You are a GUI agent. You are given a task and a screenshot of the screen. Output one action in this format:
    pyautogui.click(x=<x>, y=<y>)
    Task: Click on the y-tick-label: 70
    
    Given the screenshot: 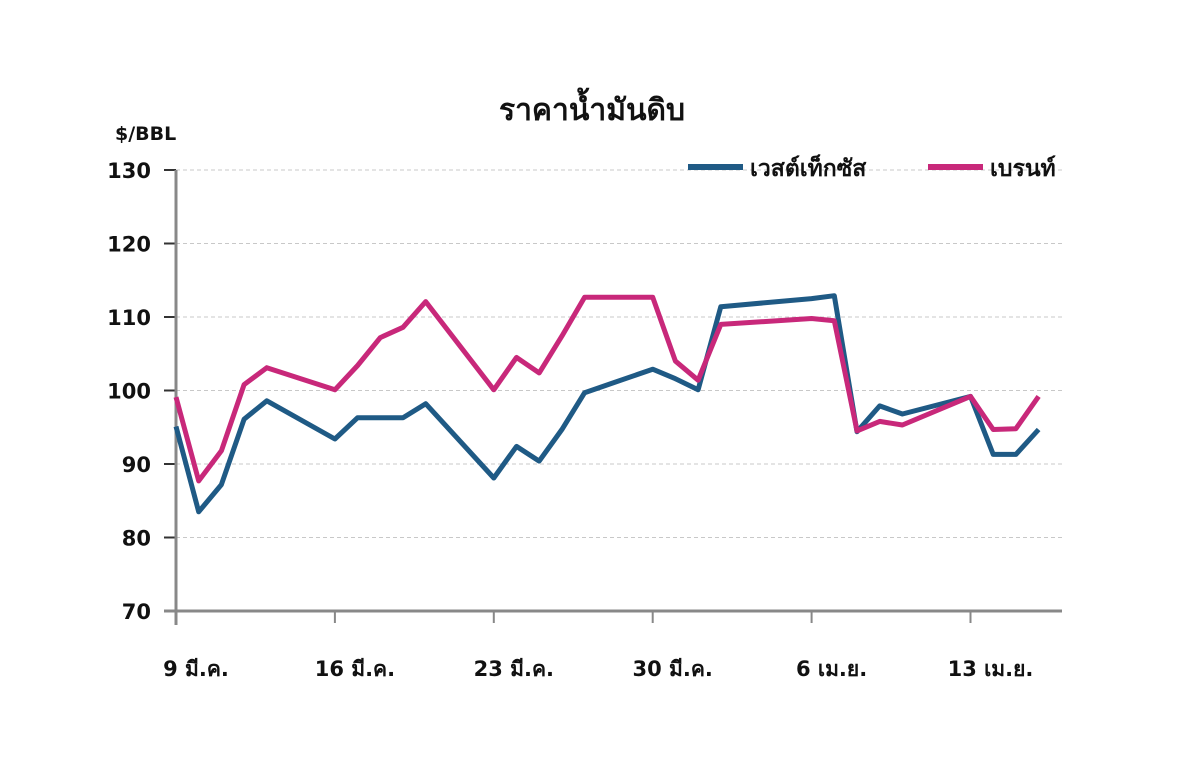 What is the action you would take?
    pyautogui.click(x=136, y=612)
    